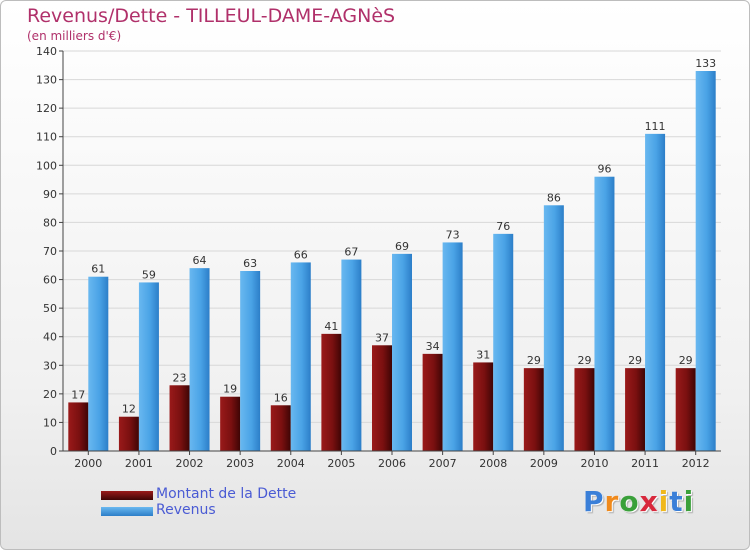  Describe the element at coordinates (180, 377) in the screenshot. I see `data-label-dette: 23` at that location.